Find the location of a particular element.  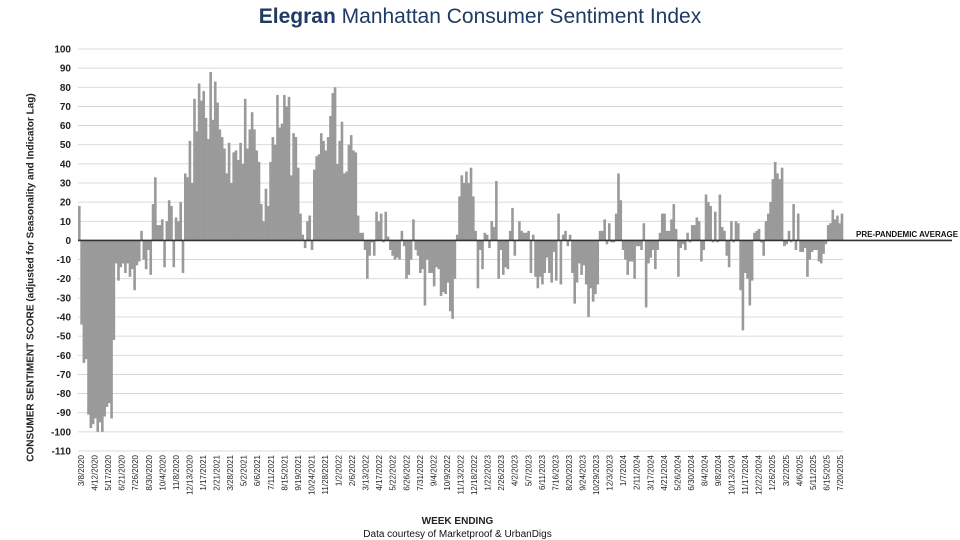

y-tick-label: 30 is located at coordinates (66, 184).